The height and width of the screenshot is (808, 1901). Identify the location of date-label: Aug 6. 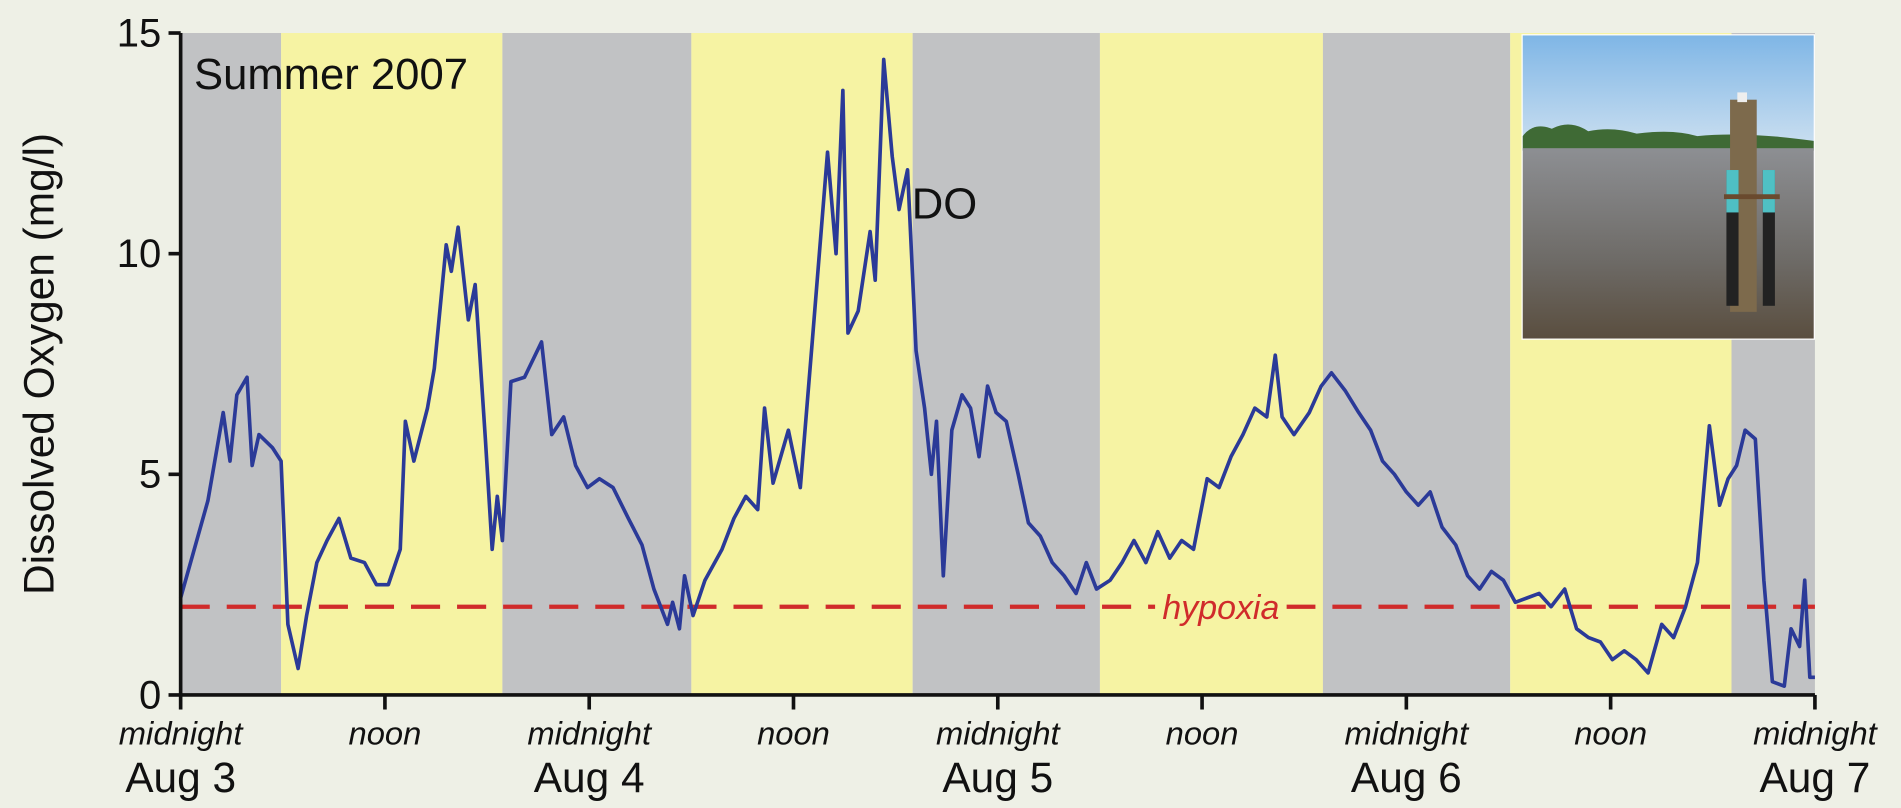
(1406, 777).